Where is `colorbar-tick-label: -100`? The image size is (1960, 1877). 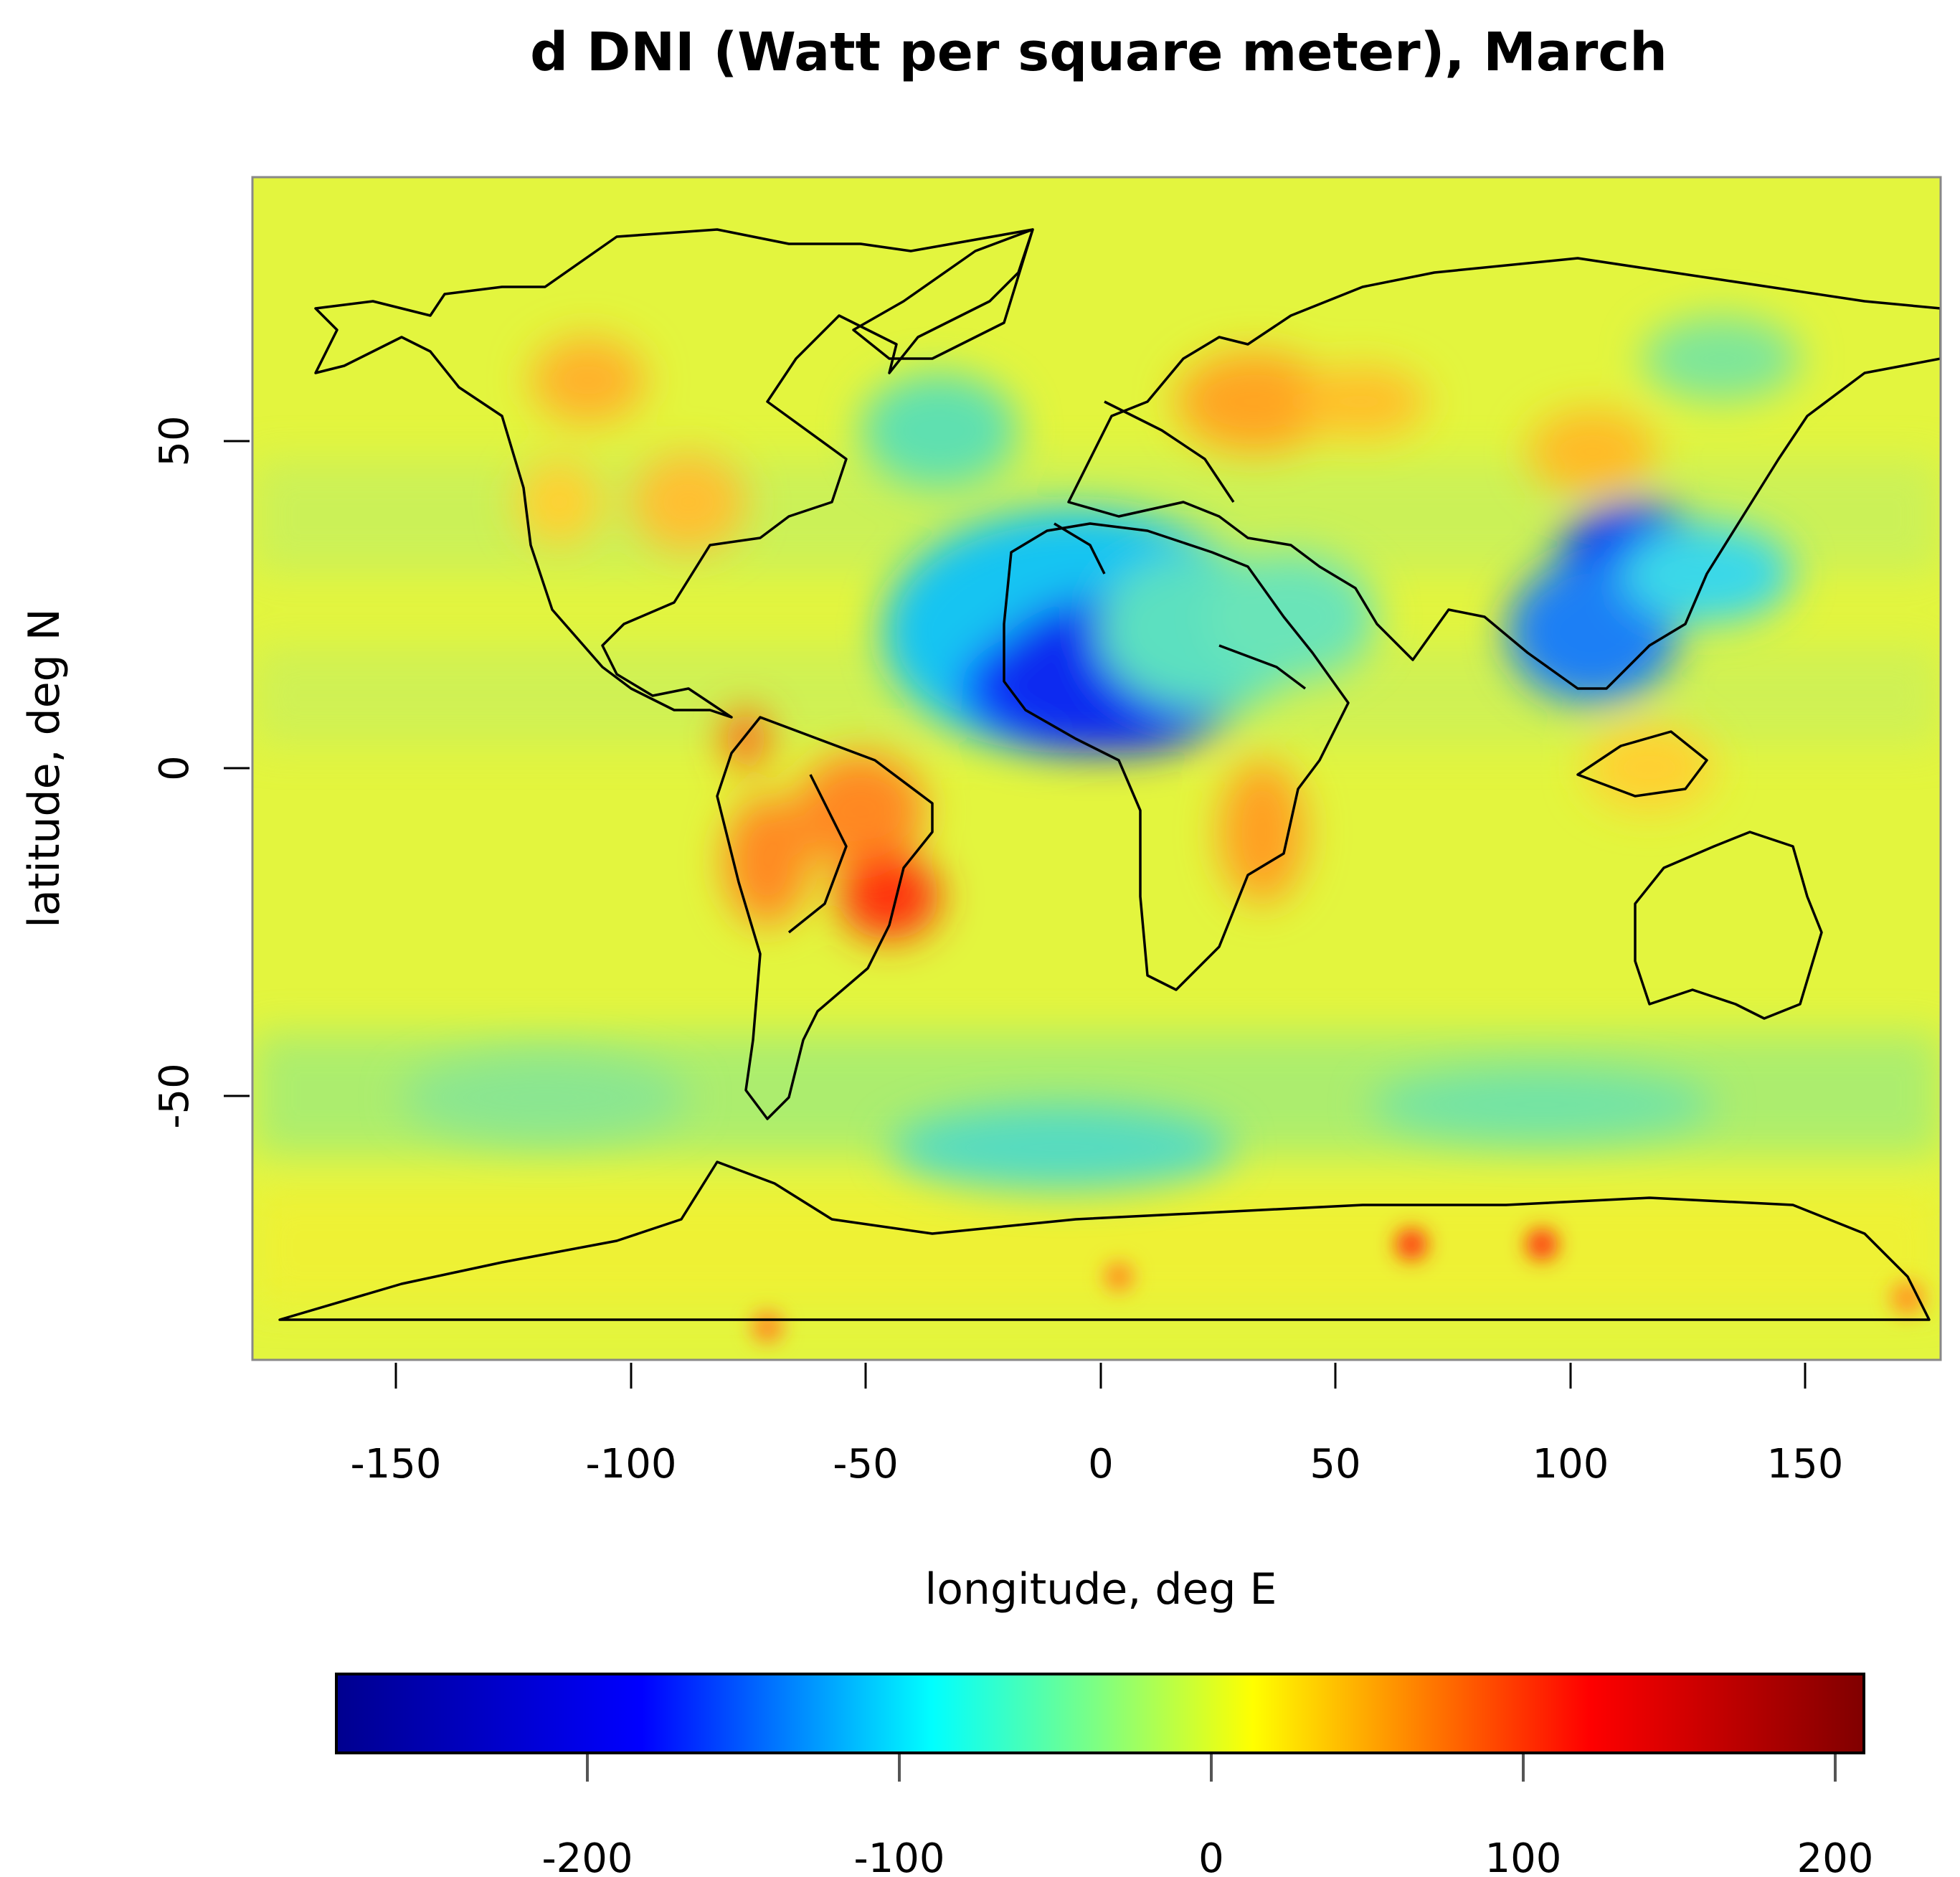 colorbar-tick-label: -100 is located at coordinates (899, 1856).